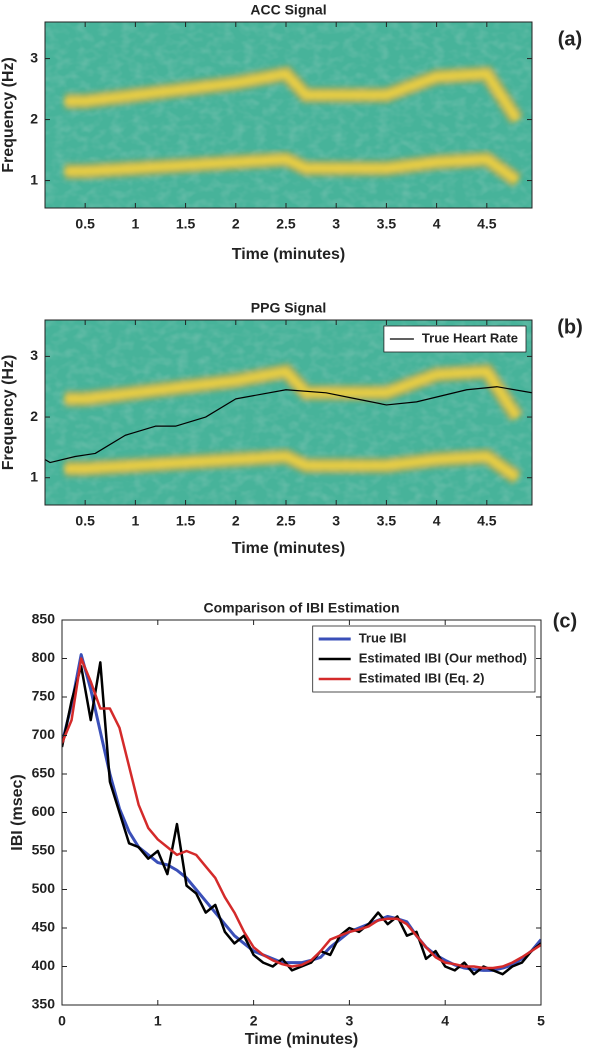 The image size is (591, 1050). What do you see at coordinates (470, 337) in the screenshot?
I see `legend-label: True Heart Rate` at bounding box center [470, 337].